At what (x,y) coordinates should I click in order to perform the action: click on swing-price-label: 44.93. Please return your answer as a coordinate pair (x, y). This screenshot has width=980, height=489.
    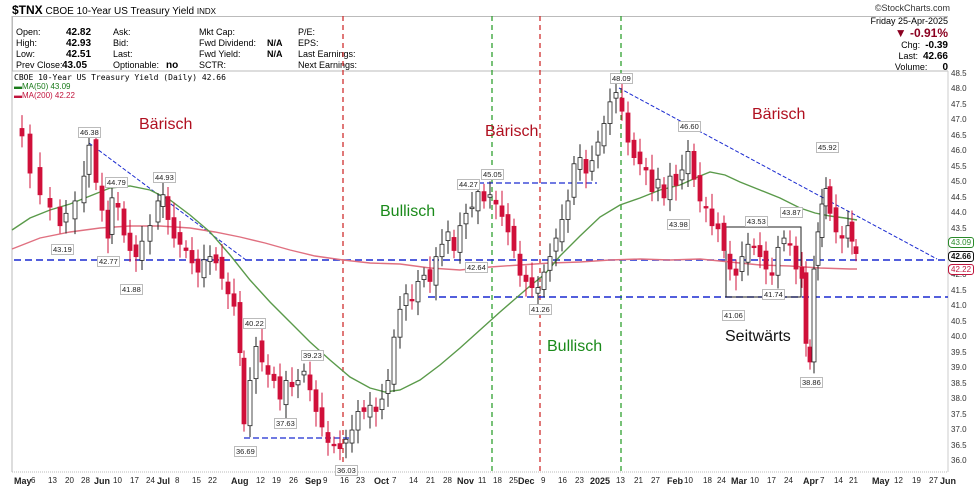
    Looking at the image, I should click on (164, 177).